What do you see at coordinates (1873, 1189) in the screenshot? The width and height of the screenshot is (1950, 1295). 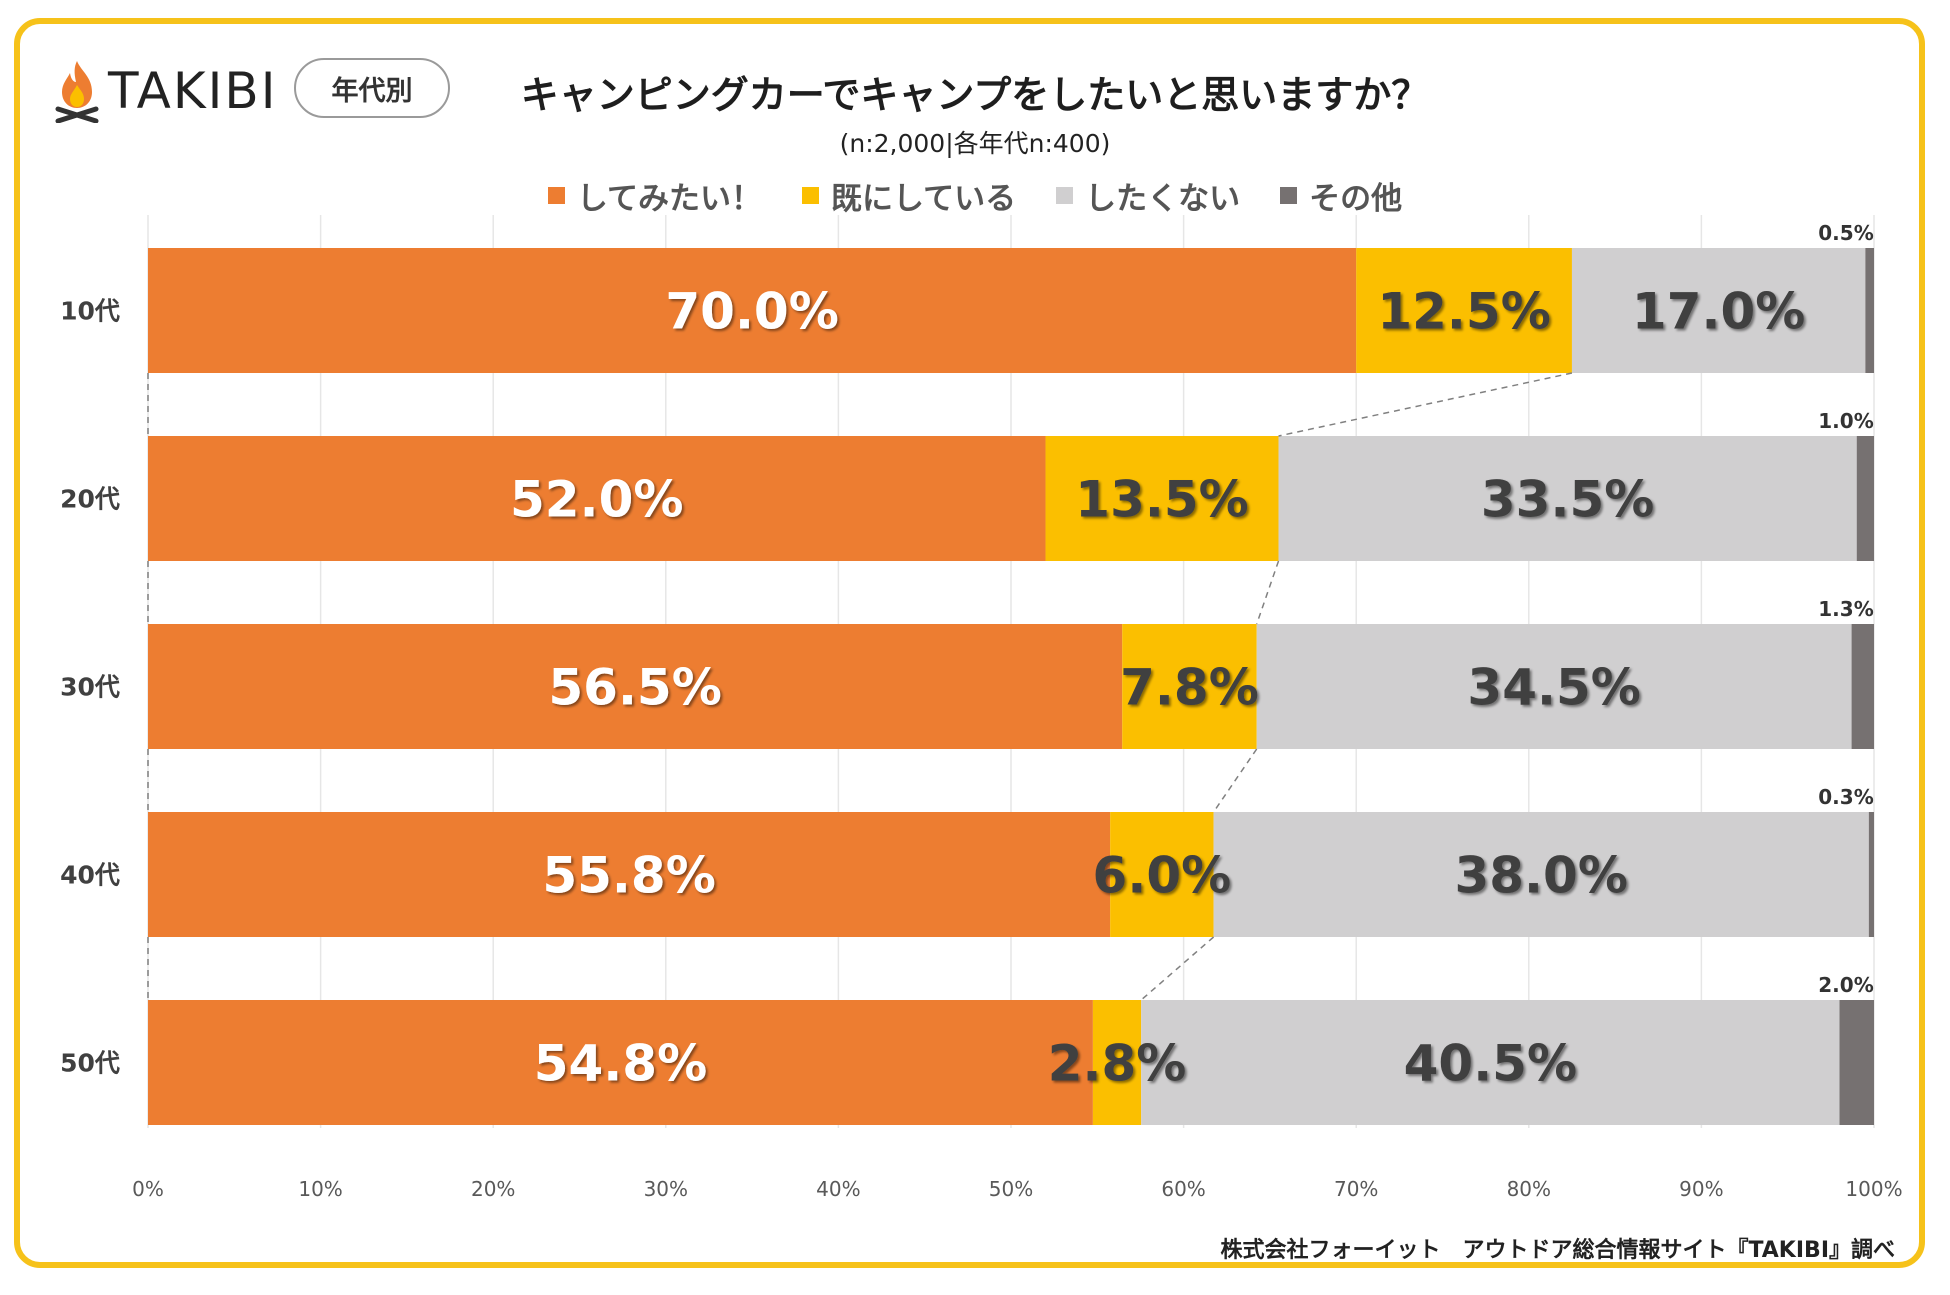 I see `x-tick-label: 100%` at bounding box center [1873, 1189].